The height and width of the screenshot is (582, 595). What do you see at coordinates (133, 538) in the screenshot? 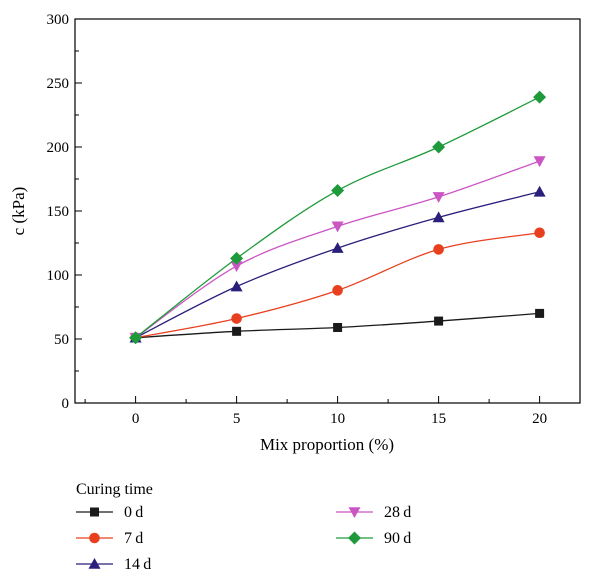
I see `legend-label: 7 d` at bounding box center [133, 538].